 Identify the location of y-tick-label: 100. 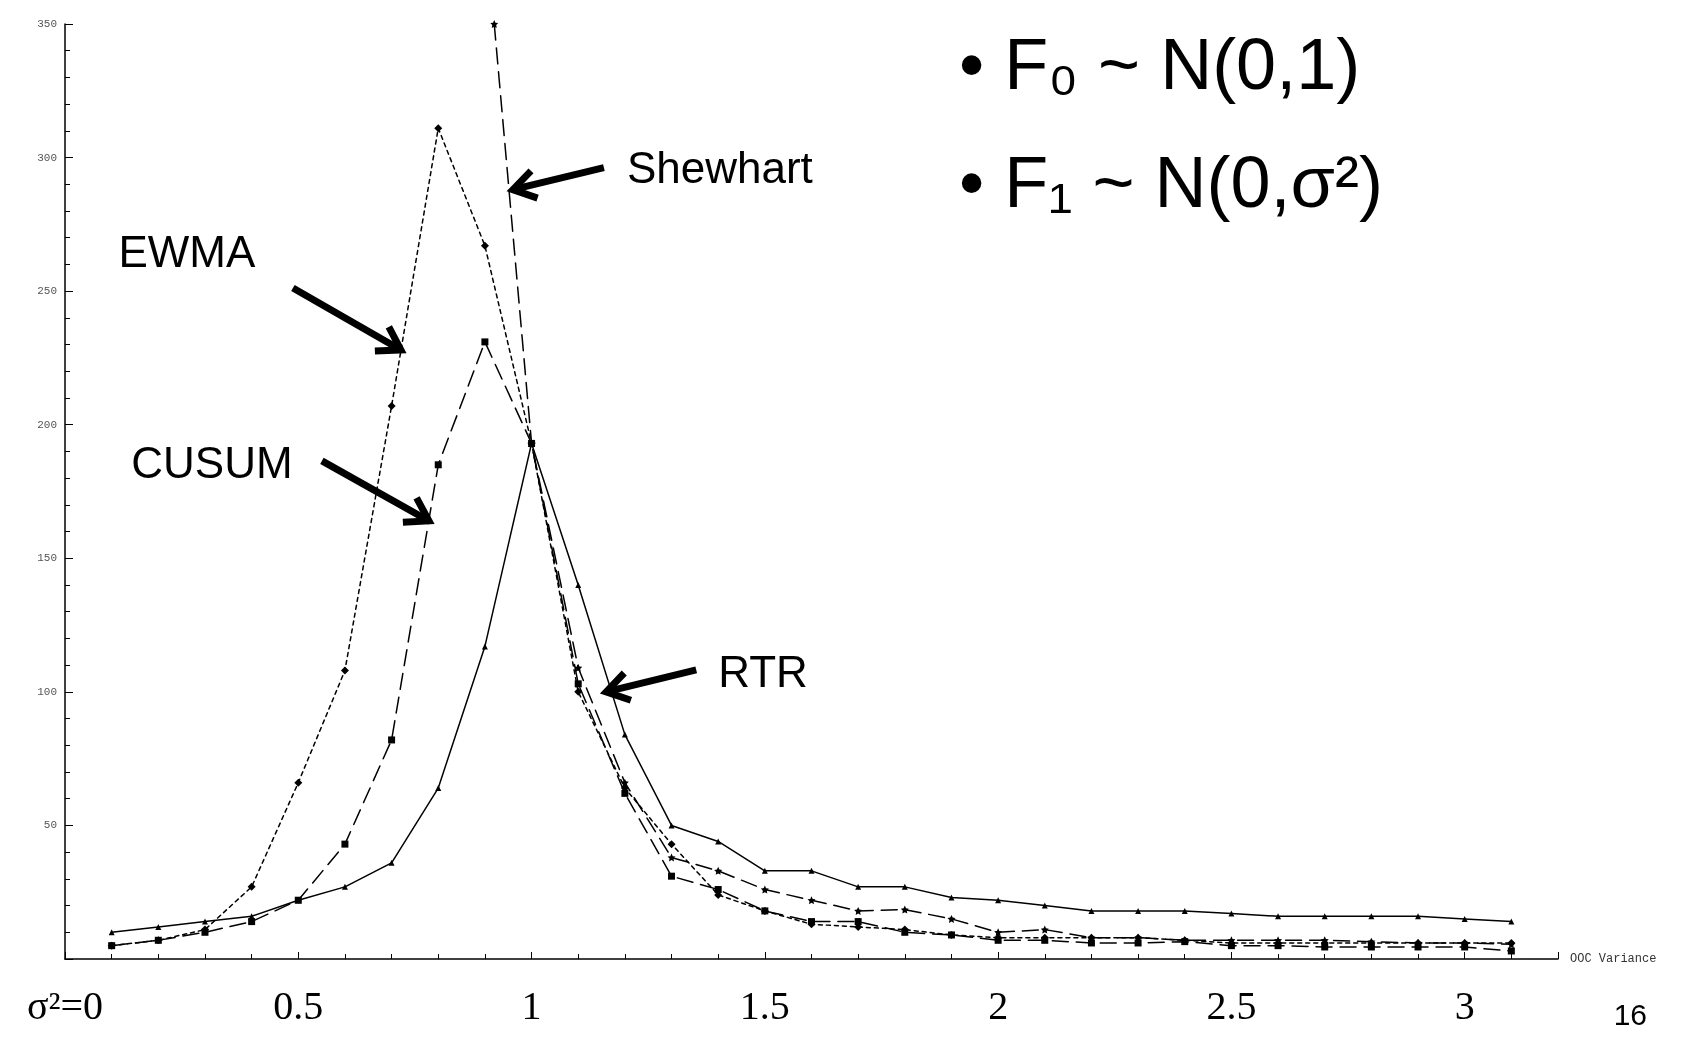
(47, 691).